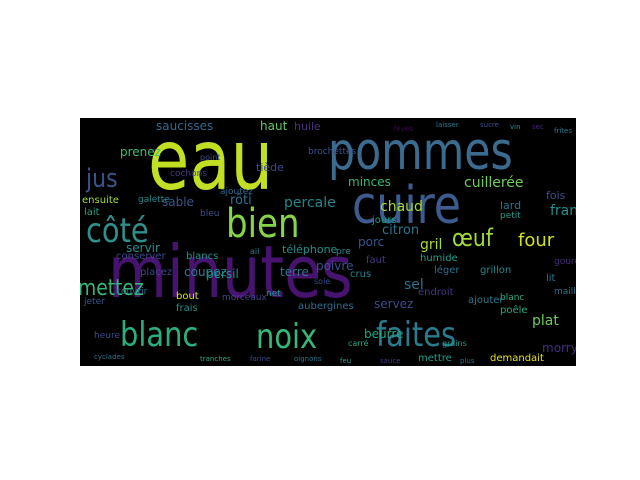 The height and width of the screenshot is (480, 640). I want to click on word: morry, so click(559, 348).